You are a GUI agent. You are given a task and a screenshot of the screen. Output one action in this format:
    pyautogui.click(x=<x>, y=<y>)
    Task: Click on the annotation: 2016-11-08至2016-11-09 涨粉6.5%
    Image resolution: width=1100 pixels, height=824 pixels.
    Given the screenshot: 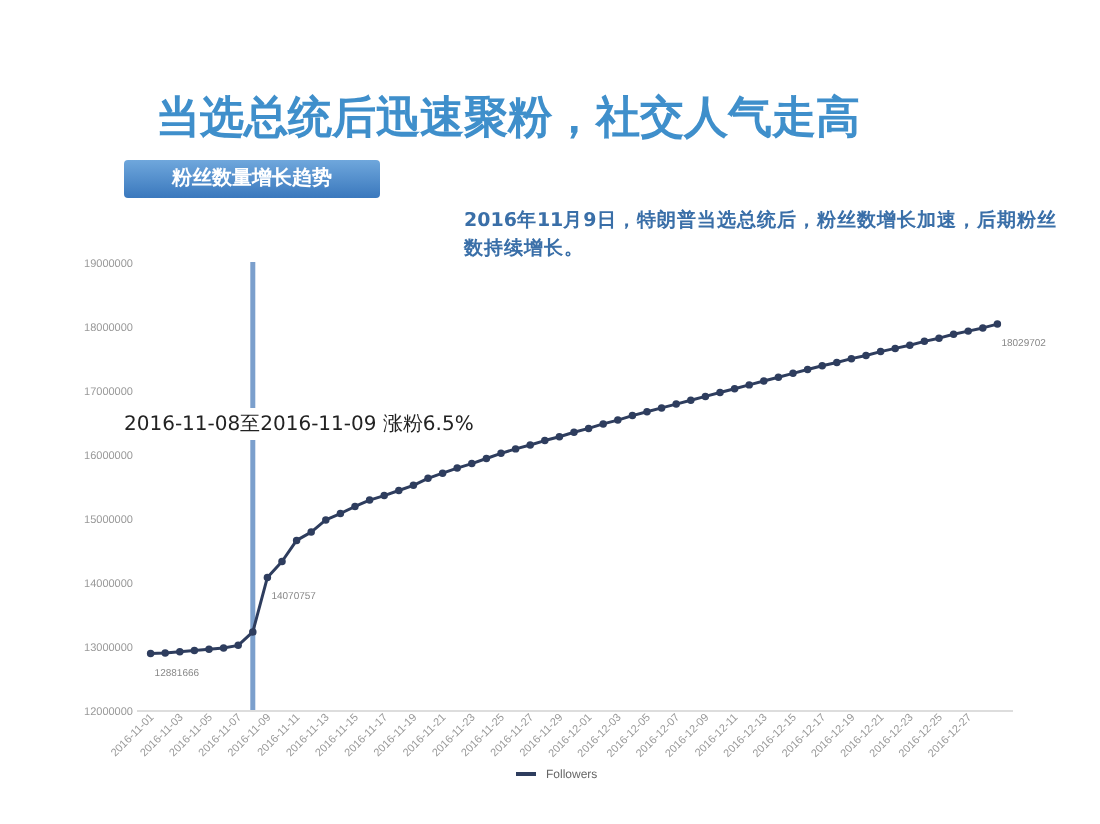 What is the action you would take?
    pyautogui.click(x=299, y=424)
    